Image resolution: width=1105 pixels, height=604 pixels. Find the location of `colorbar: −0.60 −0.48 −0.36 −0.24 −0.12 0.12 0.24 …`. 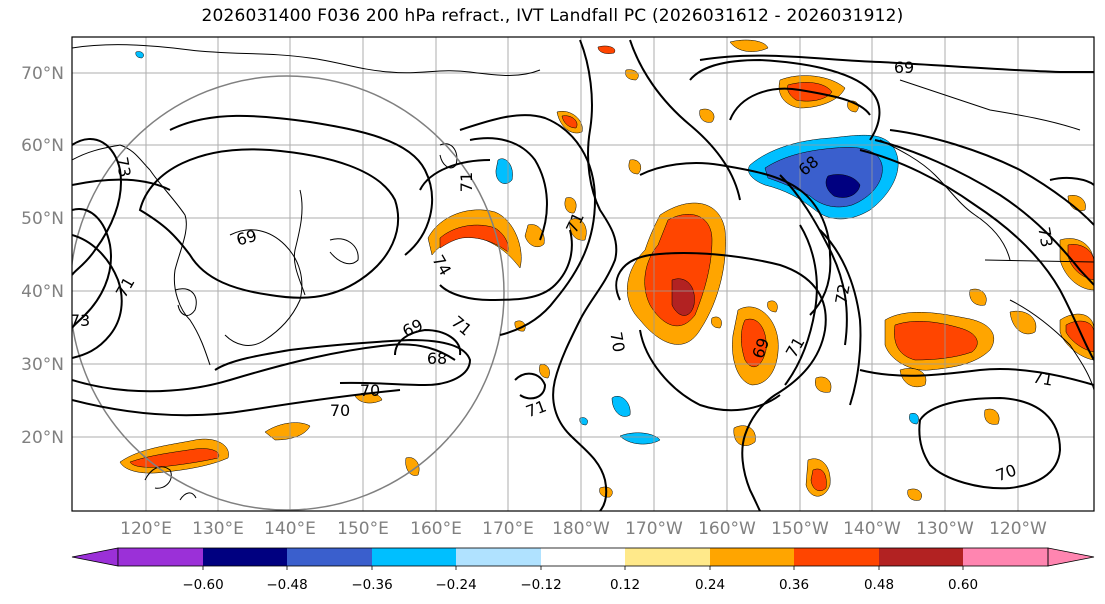

colorbar: −0.60 −0.48 −0.36 −0.24 −0.12 0.12 0.24 … is located at coordinates (583, 570).